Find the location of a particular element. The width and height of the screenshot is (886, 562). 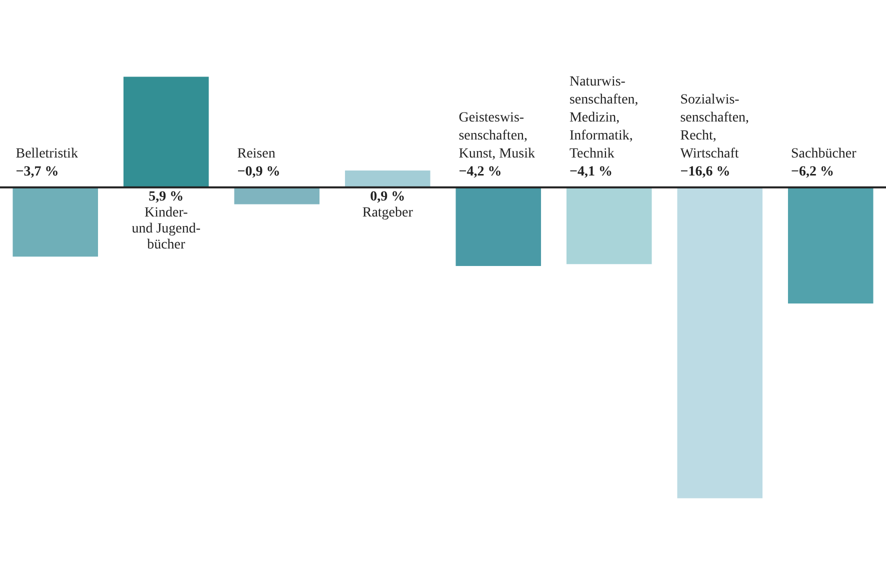

data-label: −16,6 % is located at coordinates (705, 172).